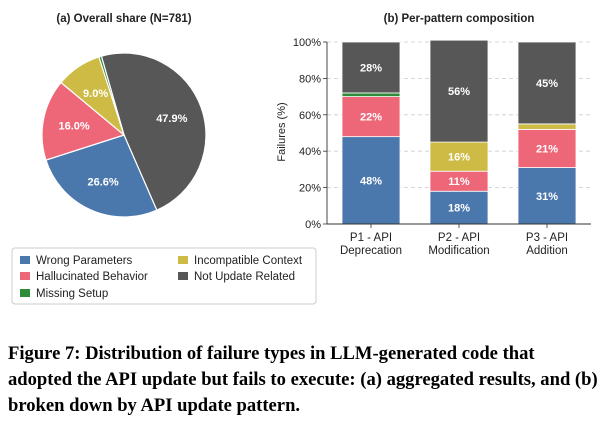 The image size is (606, 429). What do you see at coordinates (547, 238) in the screenshot?
I see `x-tick-label: P3 - API` at bounding box center [547, 238].